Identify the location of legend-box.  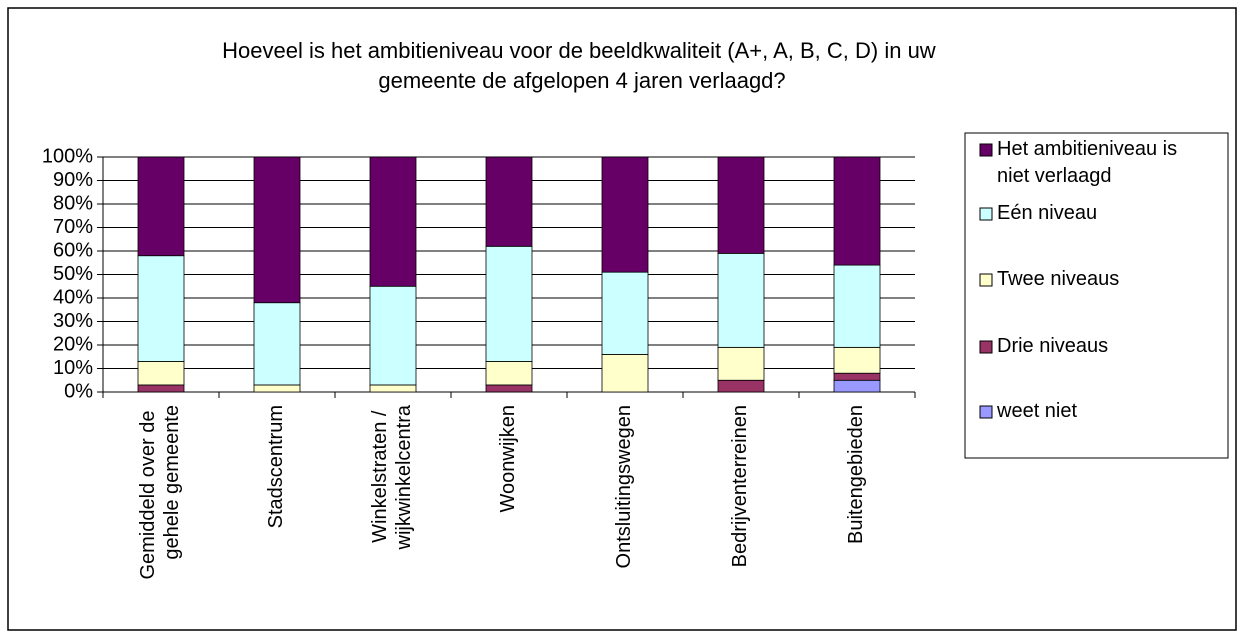
(1096, 295).